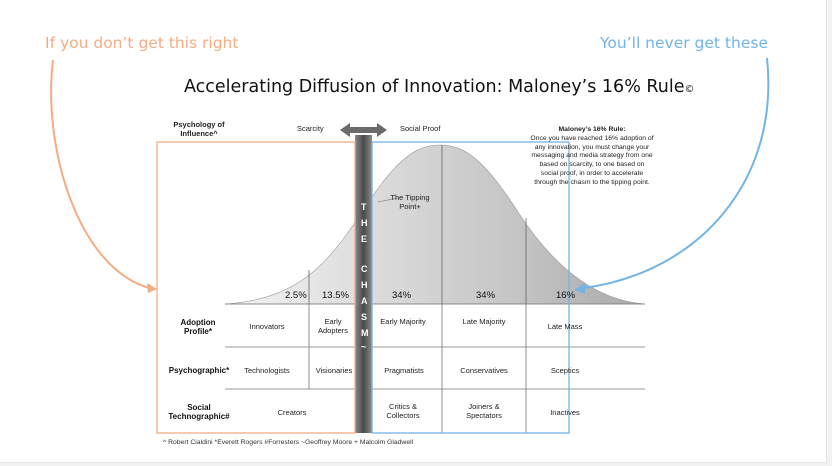 This screenshot has width=832, height=466. Describe the element at coordinates (410, 202) in the screenshot. I see `tipping-point-label: The Tipping Point+` at that location.